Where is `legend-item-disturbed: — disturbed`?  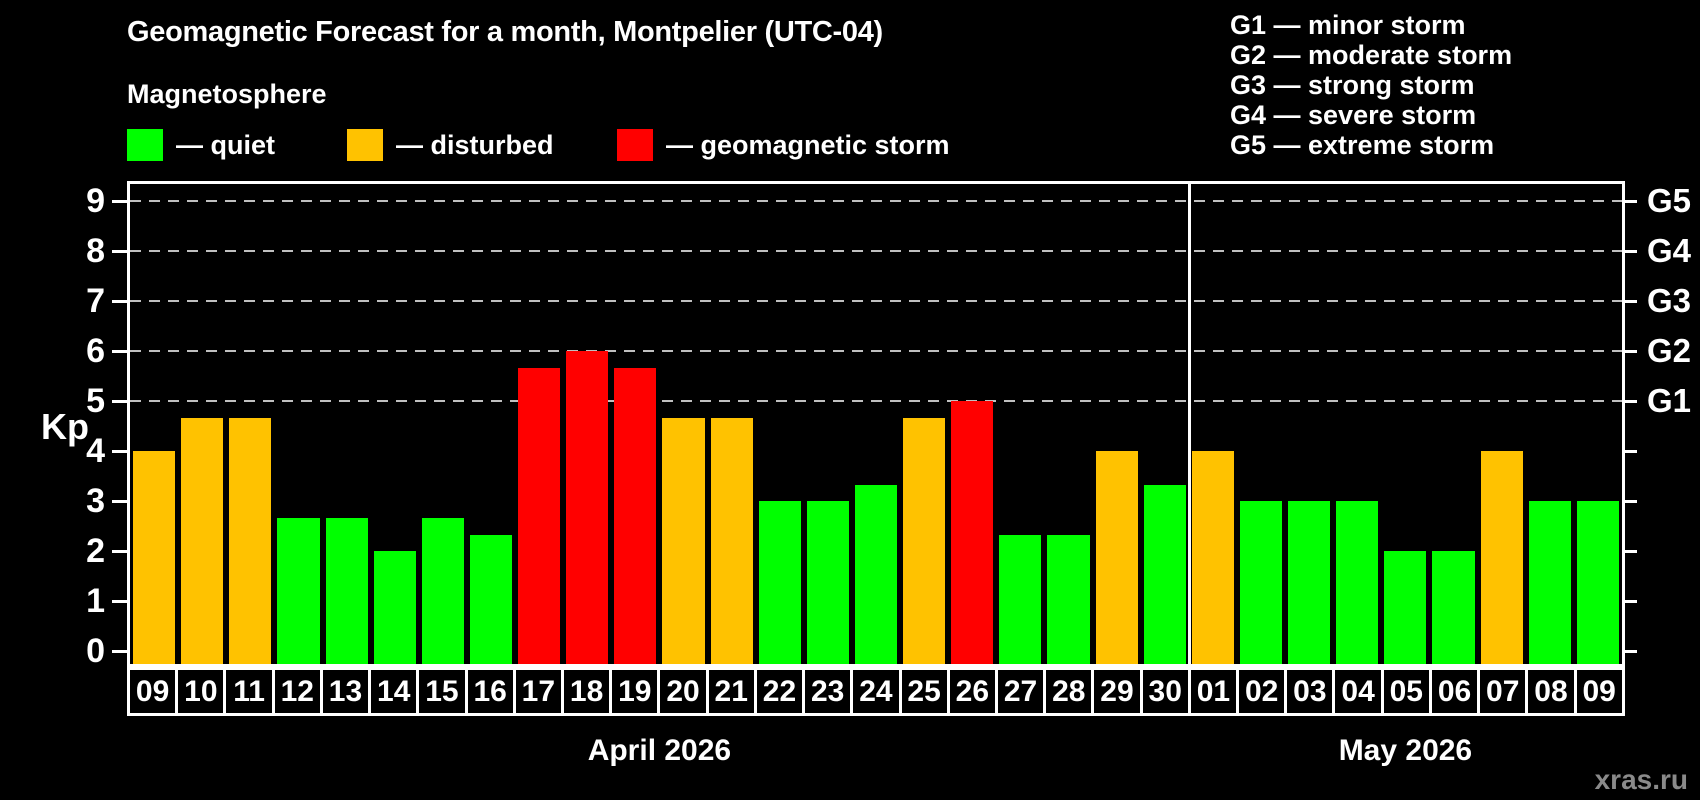
legend-item-disturbed: — disturbed is located at coordinates (450, 145).